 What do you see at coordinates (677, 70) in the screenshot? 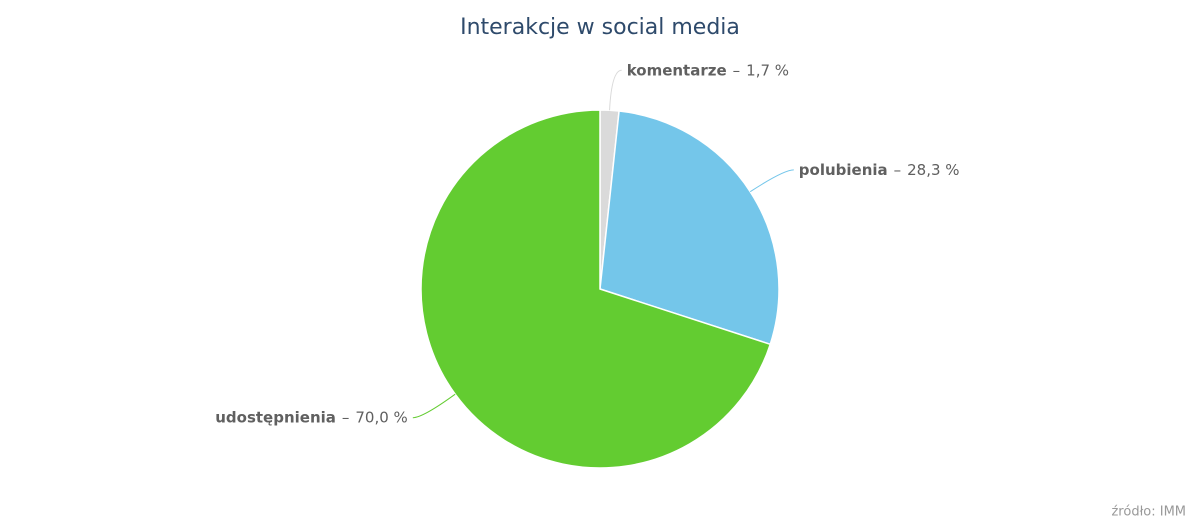
I see `label-name: komentarze` at bounding box center [677, 70].